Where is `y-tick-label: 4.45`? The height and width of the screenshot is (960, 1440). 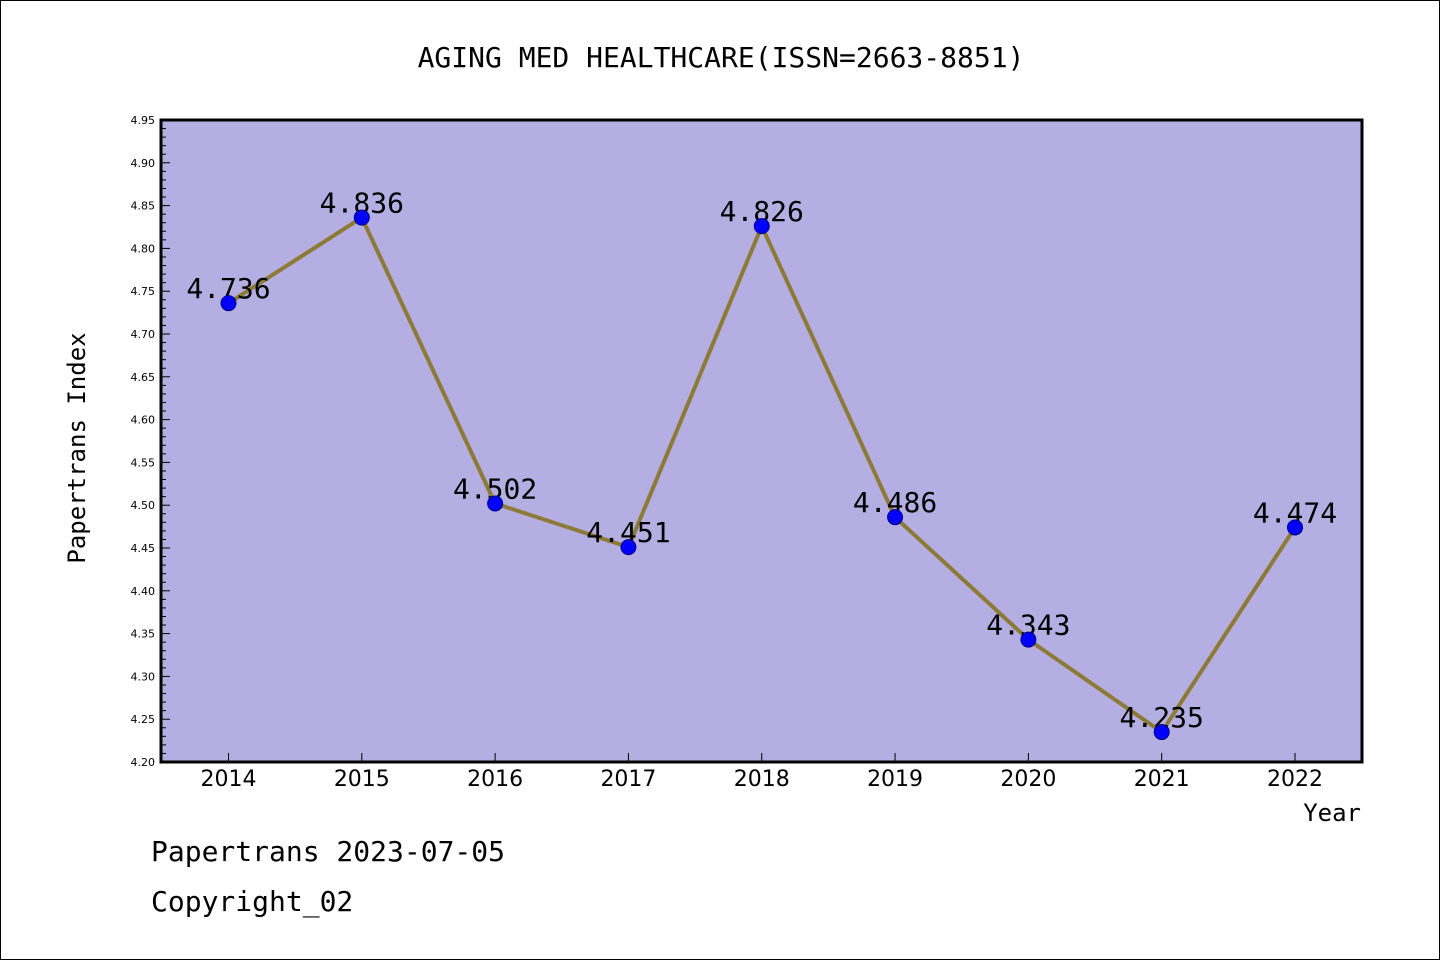
y-tick-label: 4.45 is located at coordinates (143, 548).